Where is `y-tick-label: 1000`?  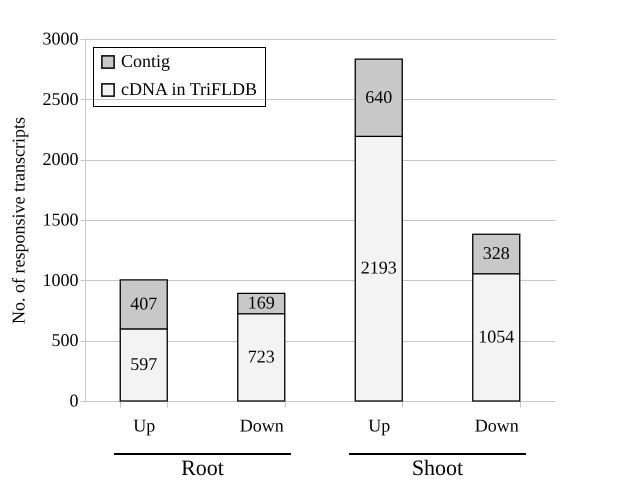
y-tick-label: 1000 is located at coordinates (60, 280).